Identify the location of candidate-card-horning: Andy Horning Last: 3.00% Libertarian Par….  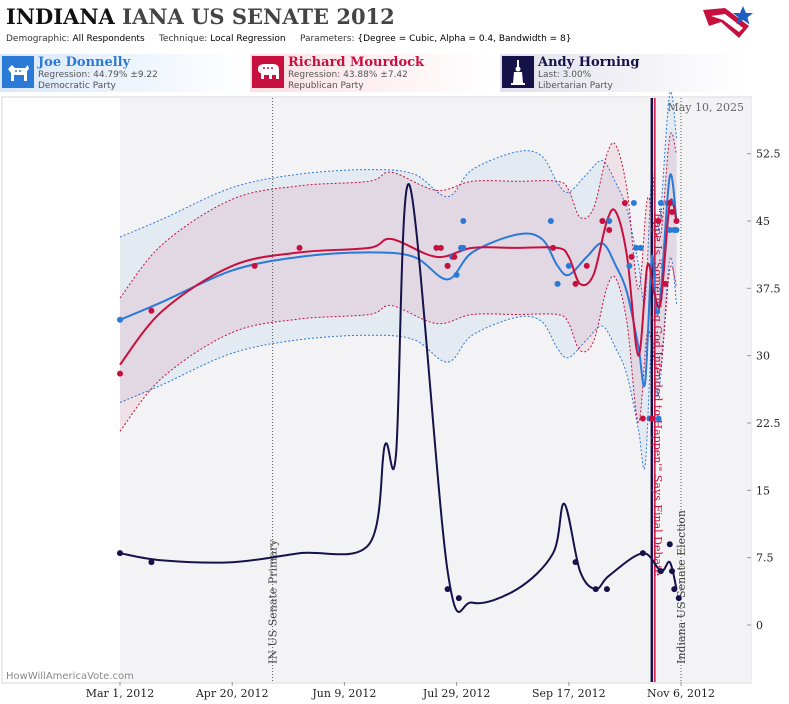
(623, 73).